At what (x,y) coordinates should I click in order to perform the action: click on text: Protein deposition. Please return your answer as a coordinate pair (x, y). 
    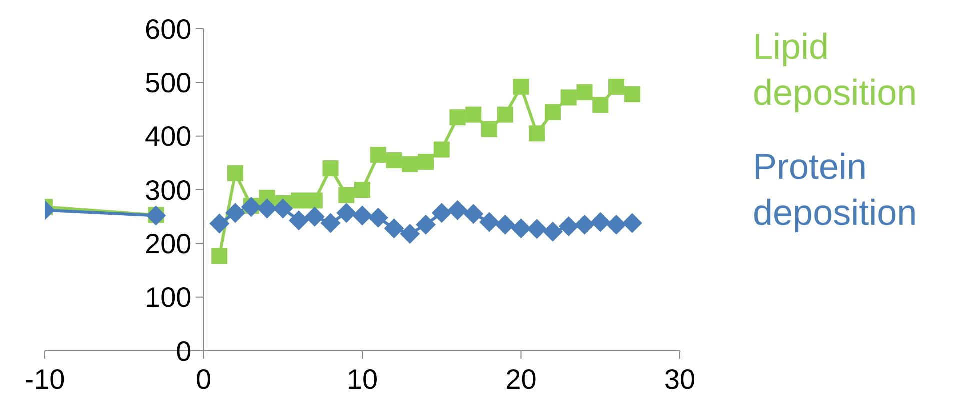
    Looking at the image, I should click on (835, 190).